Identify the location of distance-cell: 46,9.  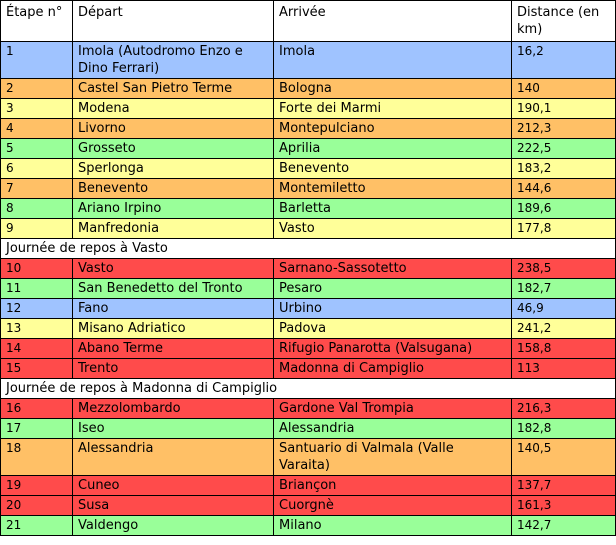
(563, 308).